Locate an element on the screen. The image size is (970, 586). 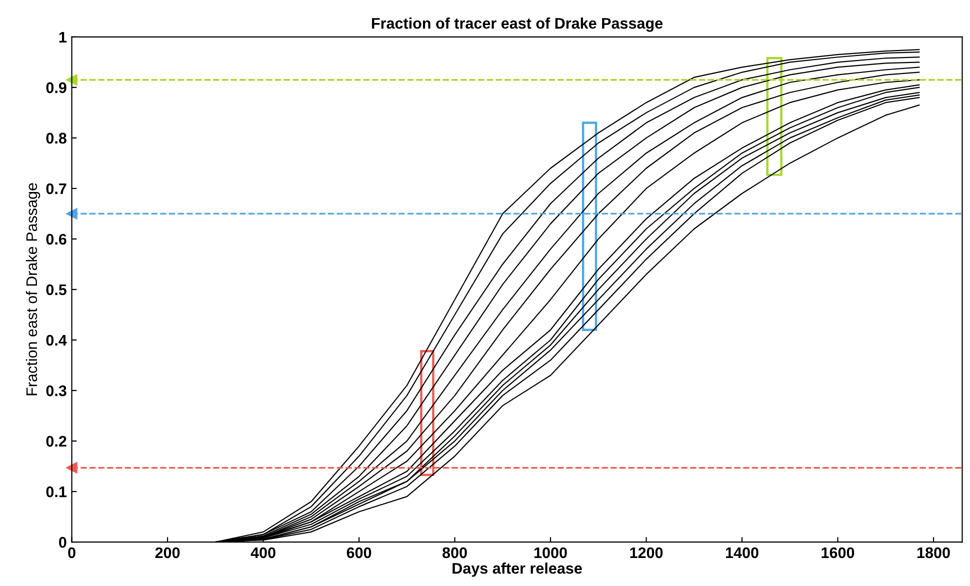
x-tick-label: 600 is located at coordinates (359, 552).